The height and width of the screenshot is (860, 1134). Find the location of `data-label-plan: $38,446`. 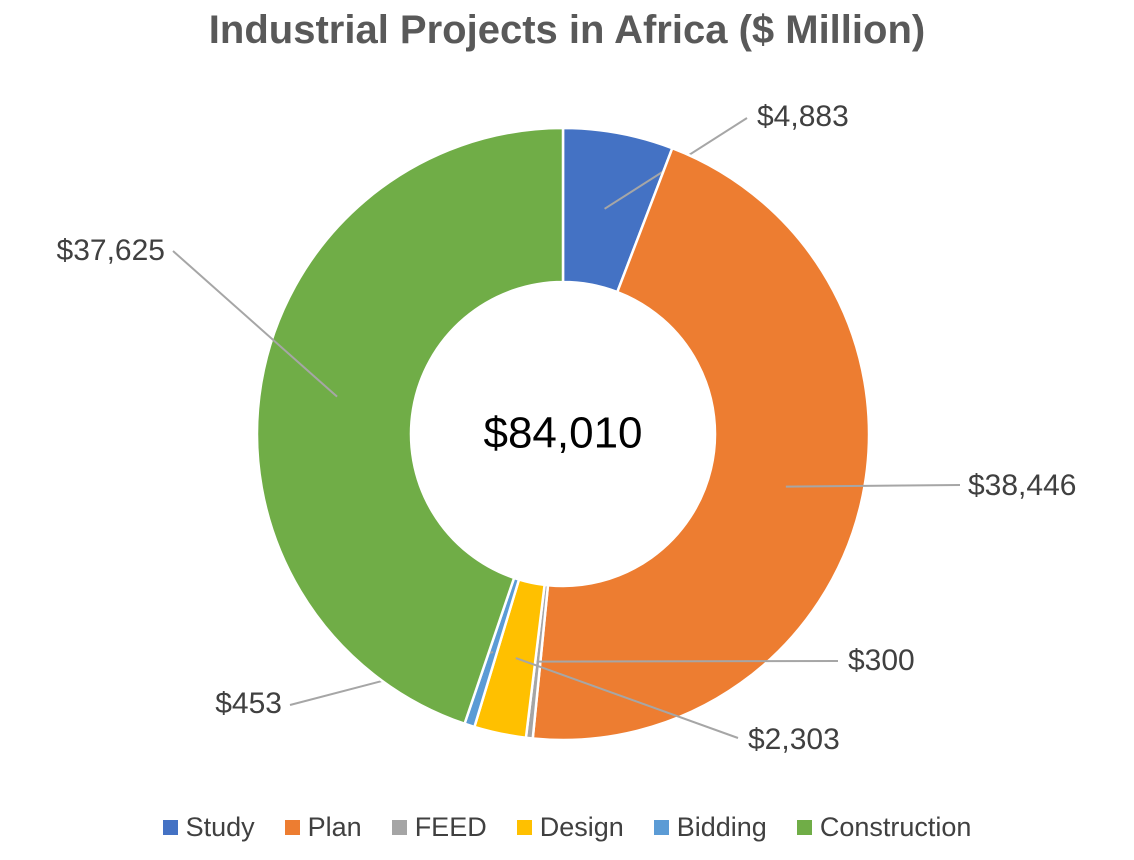

data-label-plan: $38,446 is located at coordinates (1022, 485).